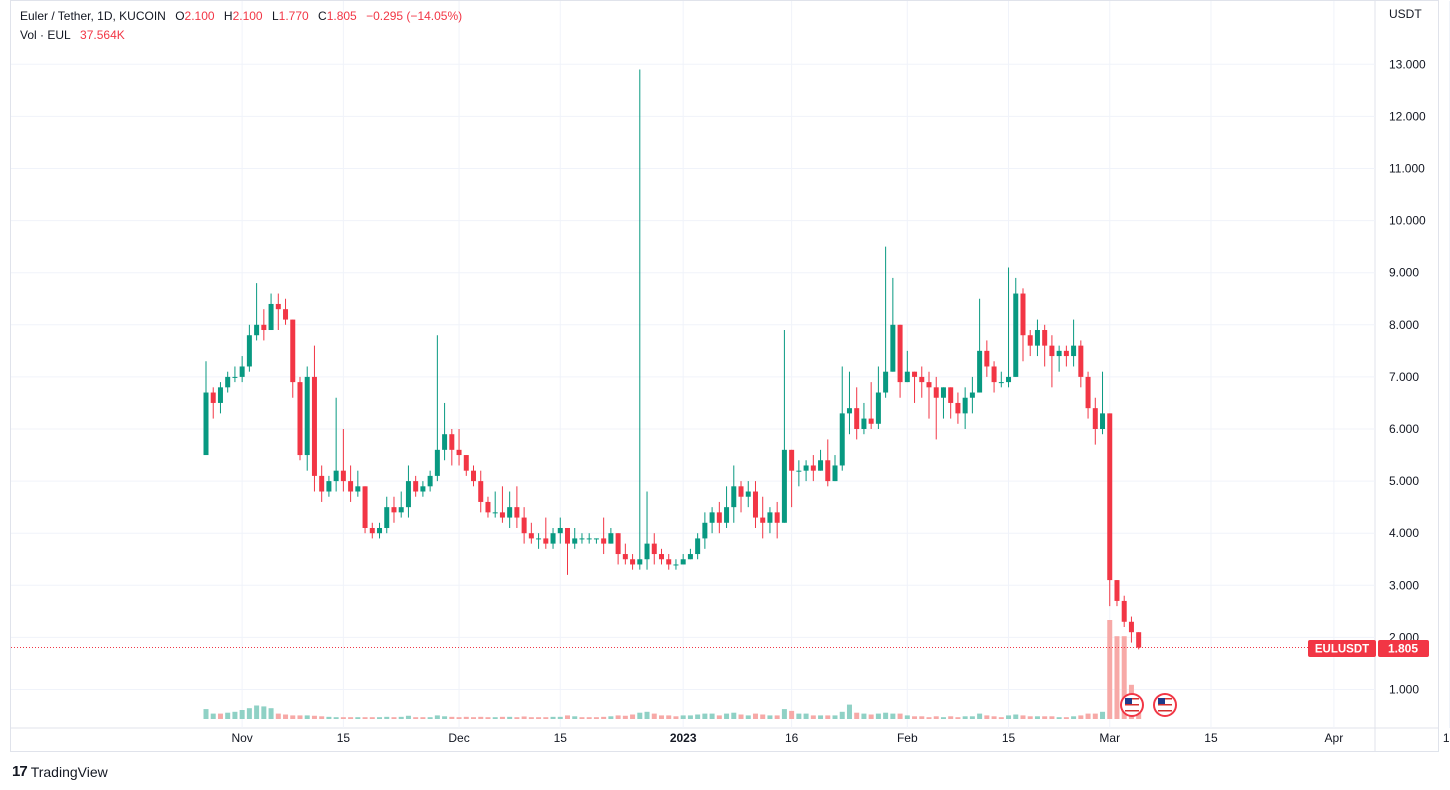 This screenshot has width=1450, height=790. Describe the element at coordinates (20, 771) in the screenshot. I see `tradingview-logo-icon: 17` at that location.